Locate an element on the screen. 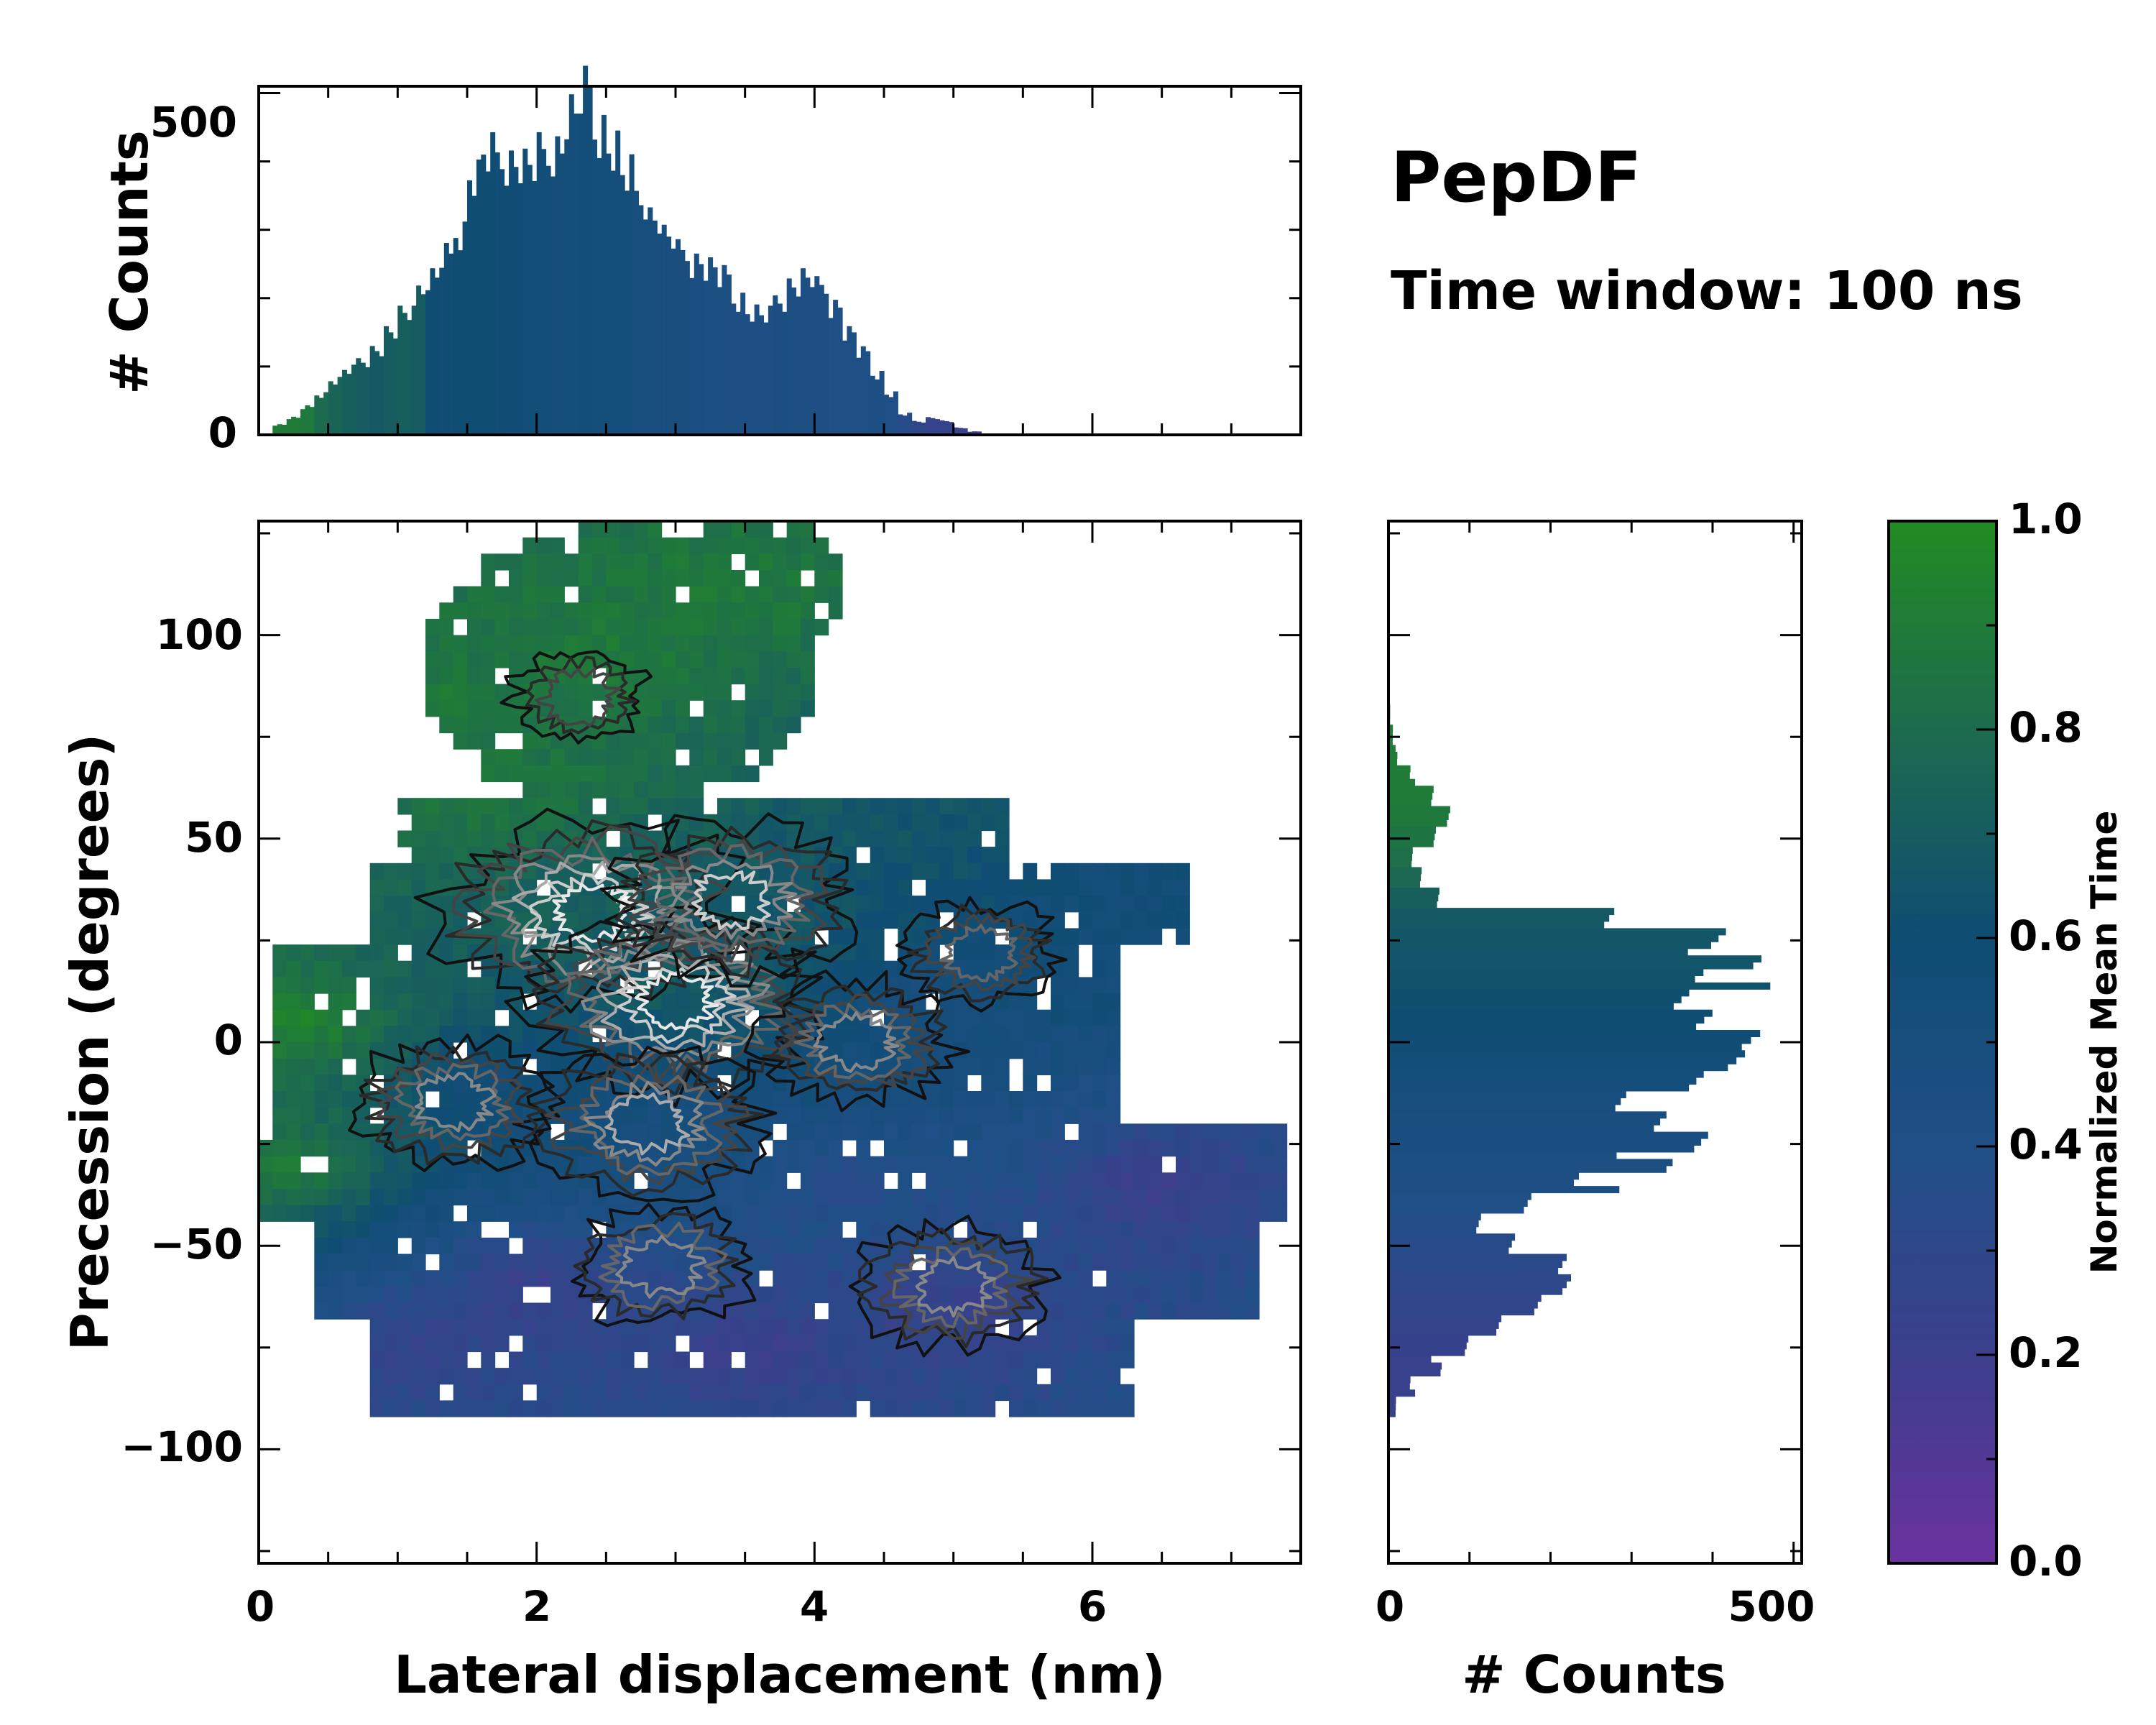 Image resolution: width=2156 pixels, height=1725 pixels. colorbar-tick-label-0.6: 0.6 is located at coordinates (2046, 935).